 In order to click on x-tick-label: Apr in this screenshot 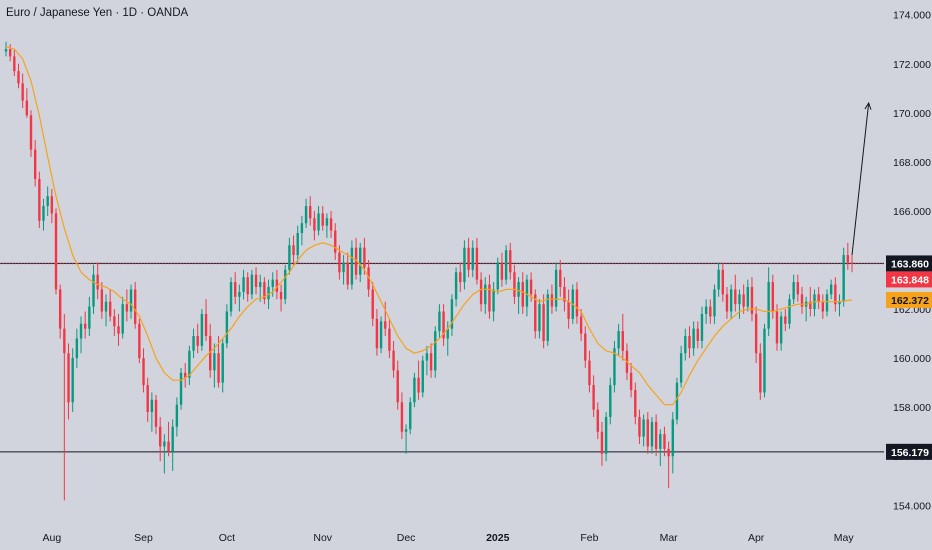, I will do `click(756, 538)`.